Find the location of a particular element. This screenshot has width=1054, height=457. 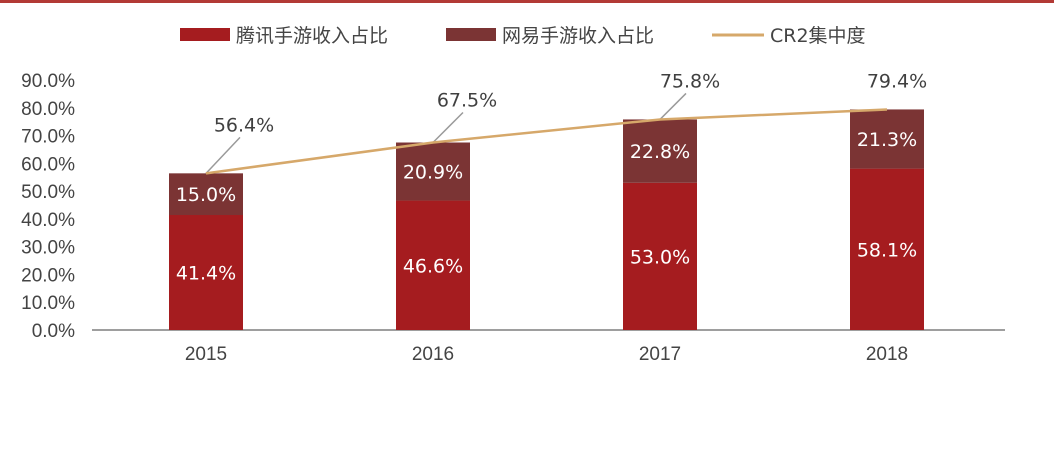

y-tick-label: 30.0% is located at coordinates (48, 248).